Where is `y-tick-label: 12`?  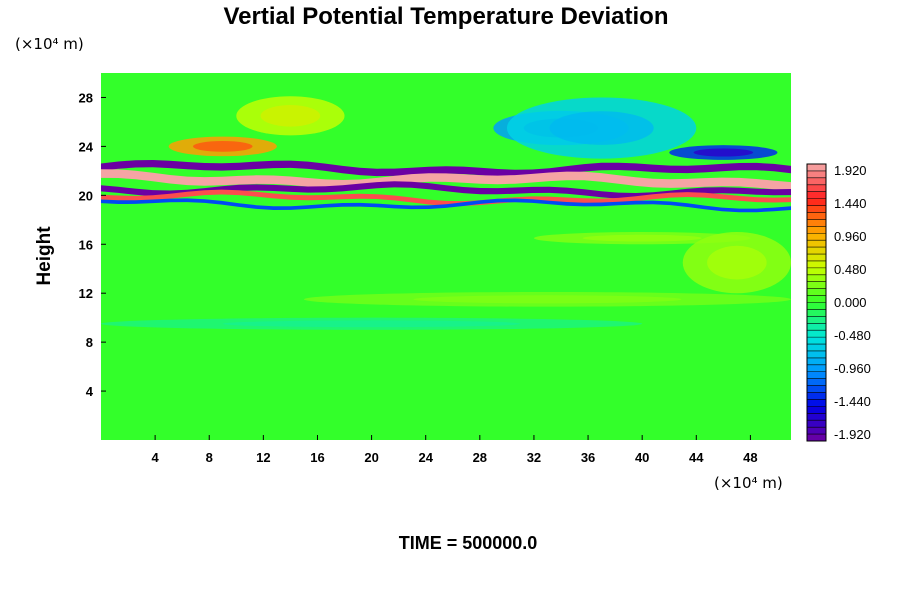
y-tick-label: 12 is located at coordinates (86, 293).